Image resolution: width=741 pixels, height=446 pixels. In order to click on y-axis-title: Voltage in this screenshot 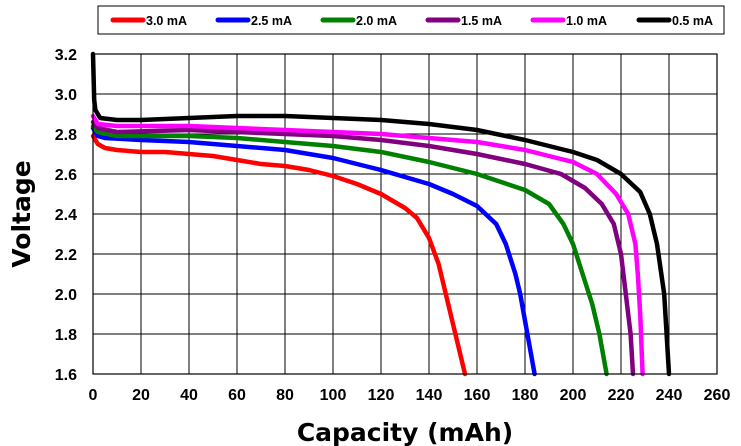, I will do `click(21, 213)`.